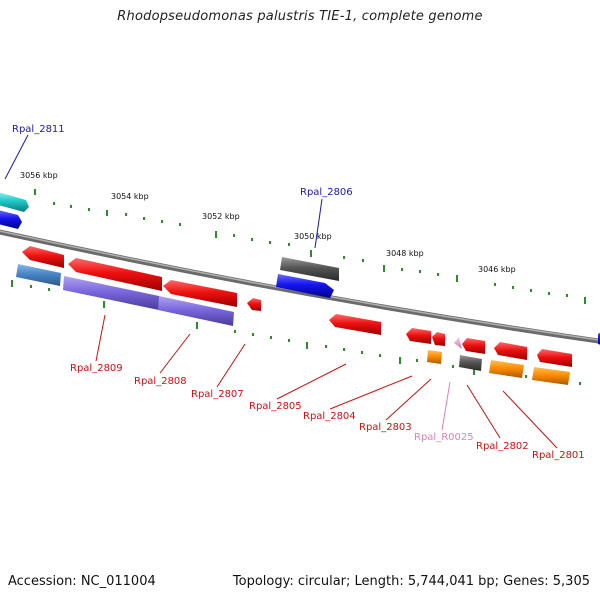  What do you see at coordinates (14, 202) in the screenshot?
I see `gene-arrow-rpal-2811-cyan` at bounding box center [14, 202].